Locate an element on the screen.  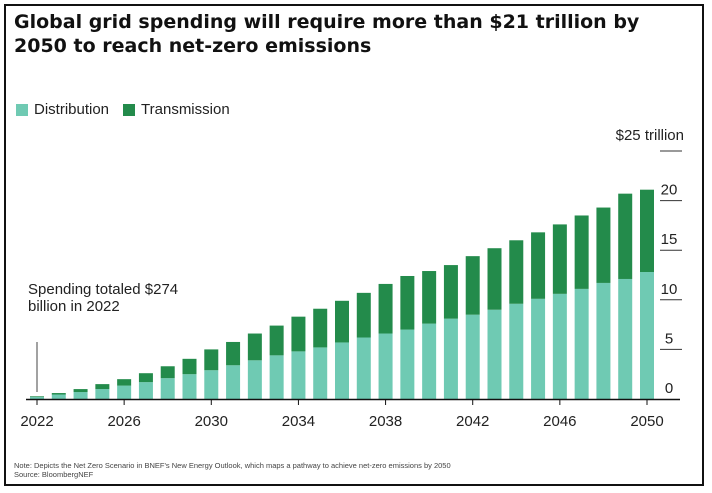
legend-label-transmission: Transmission is located at coordinates (185, 109).